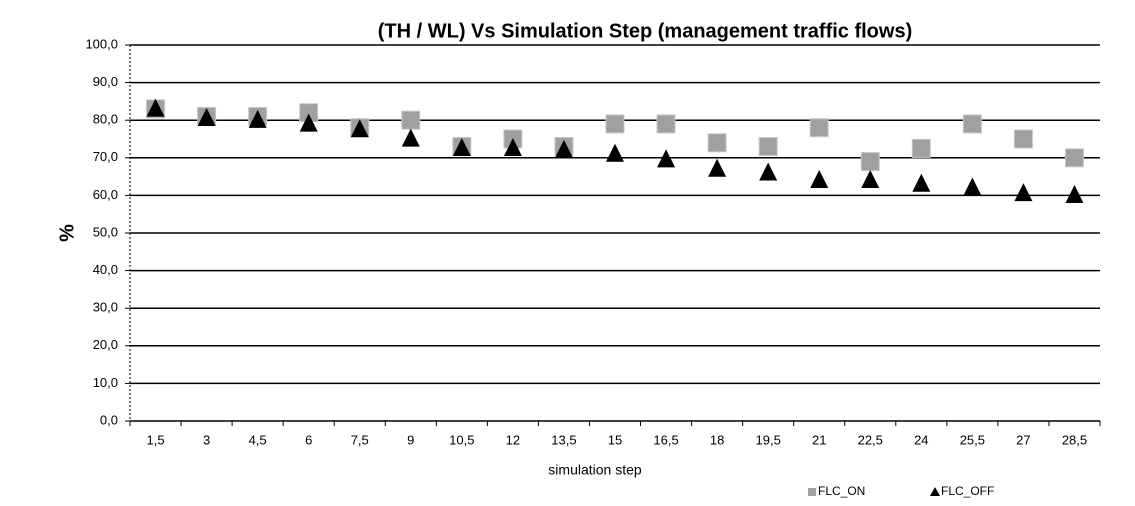  I want to click on x-tick-label: 7,5, so click(360, 439).